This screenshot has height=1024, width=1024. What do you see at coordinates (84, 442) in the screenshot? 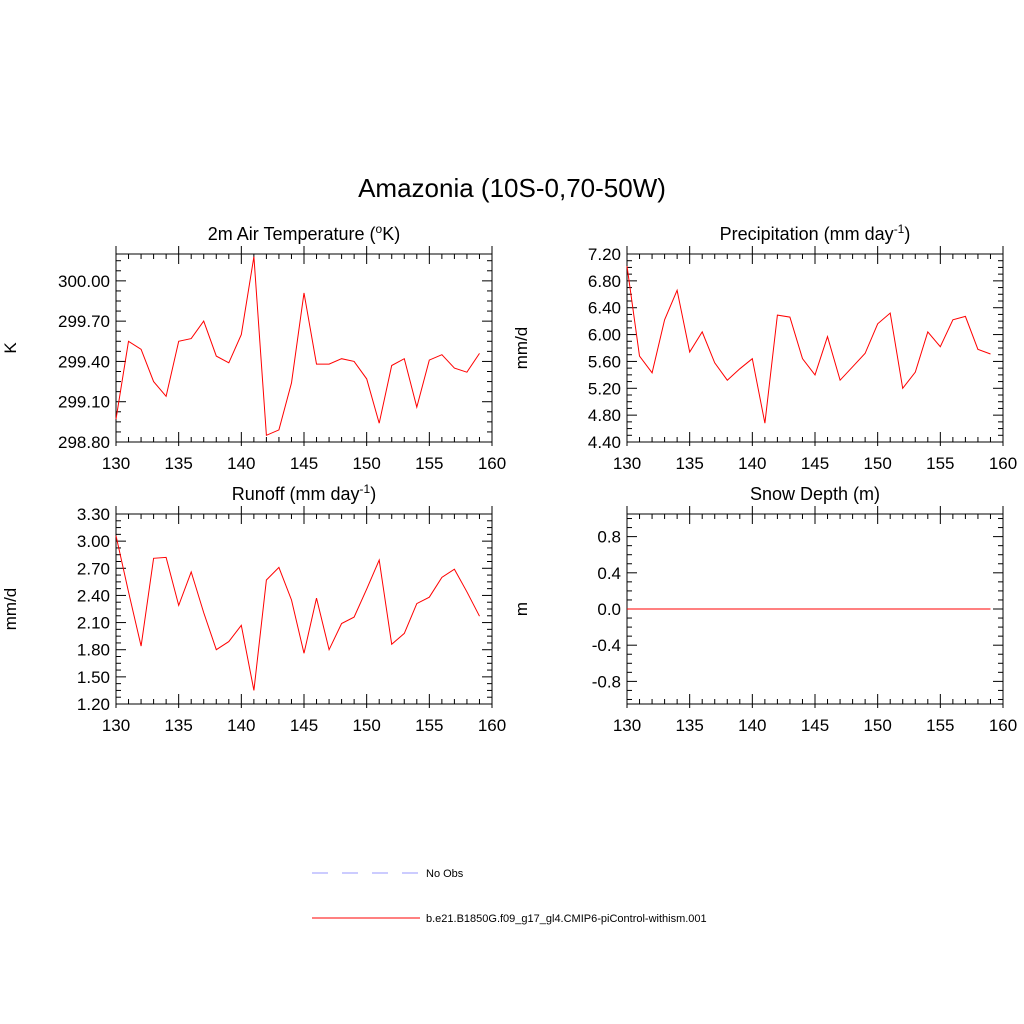
I see `y-tick-label: 298.80` at bounding box center [84, 442].